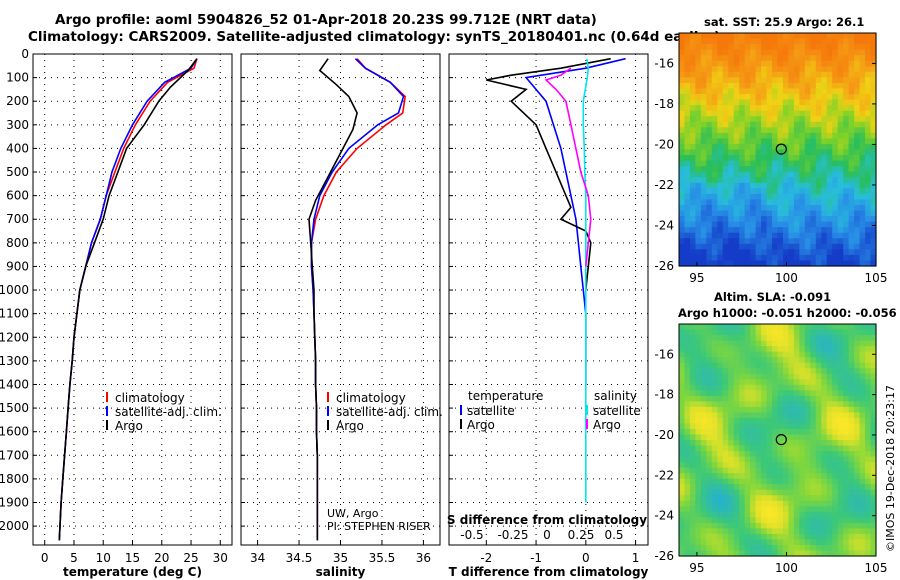 This screenshot has height=580, width=900. What do you see at coordinates (876, 278) in the screenshot?
I see `sst-map-xtick-label-2: 105` at bounding box center [876, 278].